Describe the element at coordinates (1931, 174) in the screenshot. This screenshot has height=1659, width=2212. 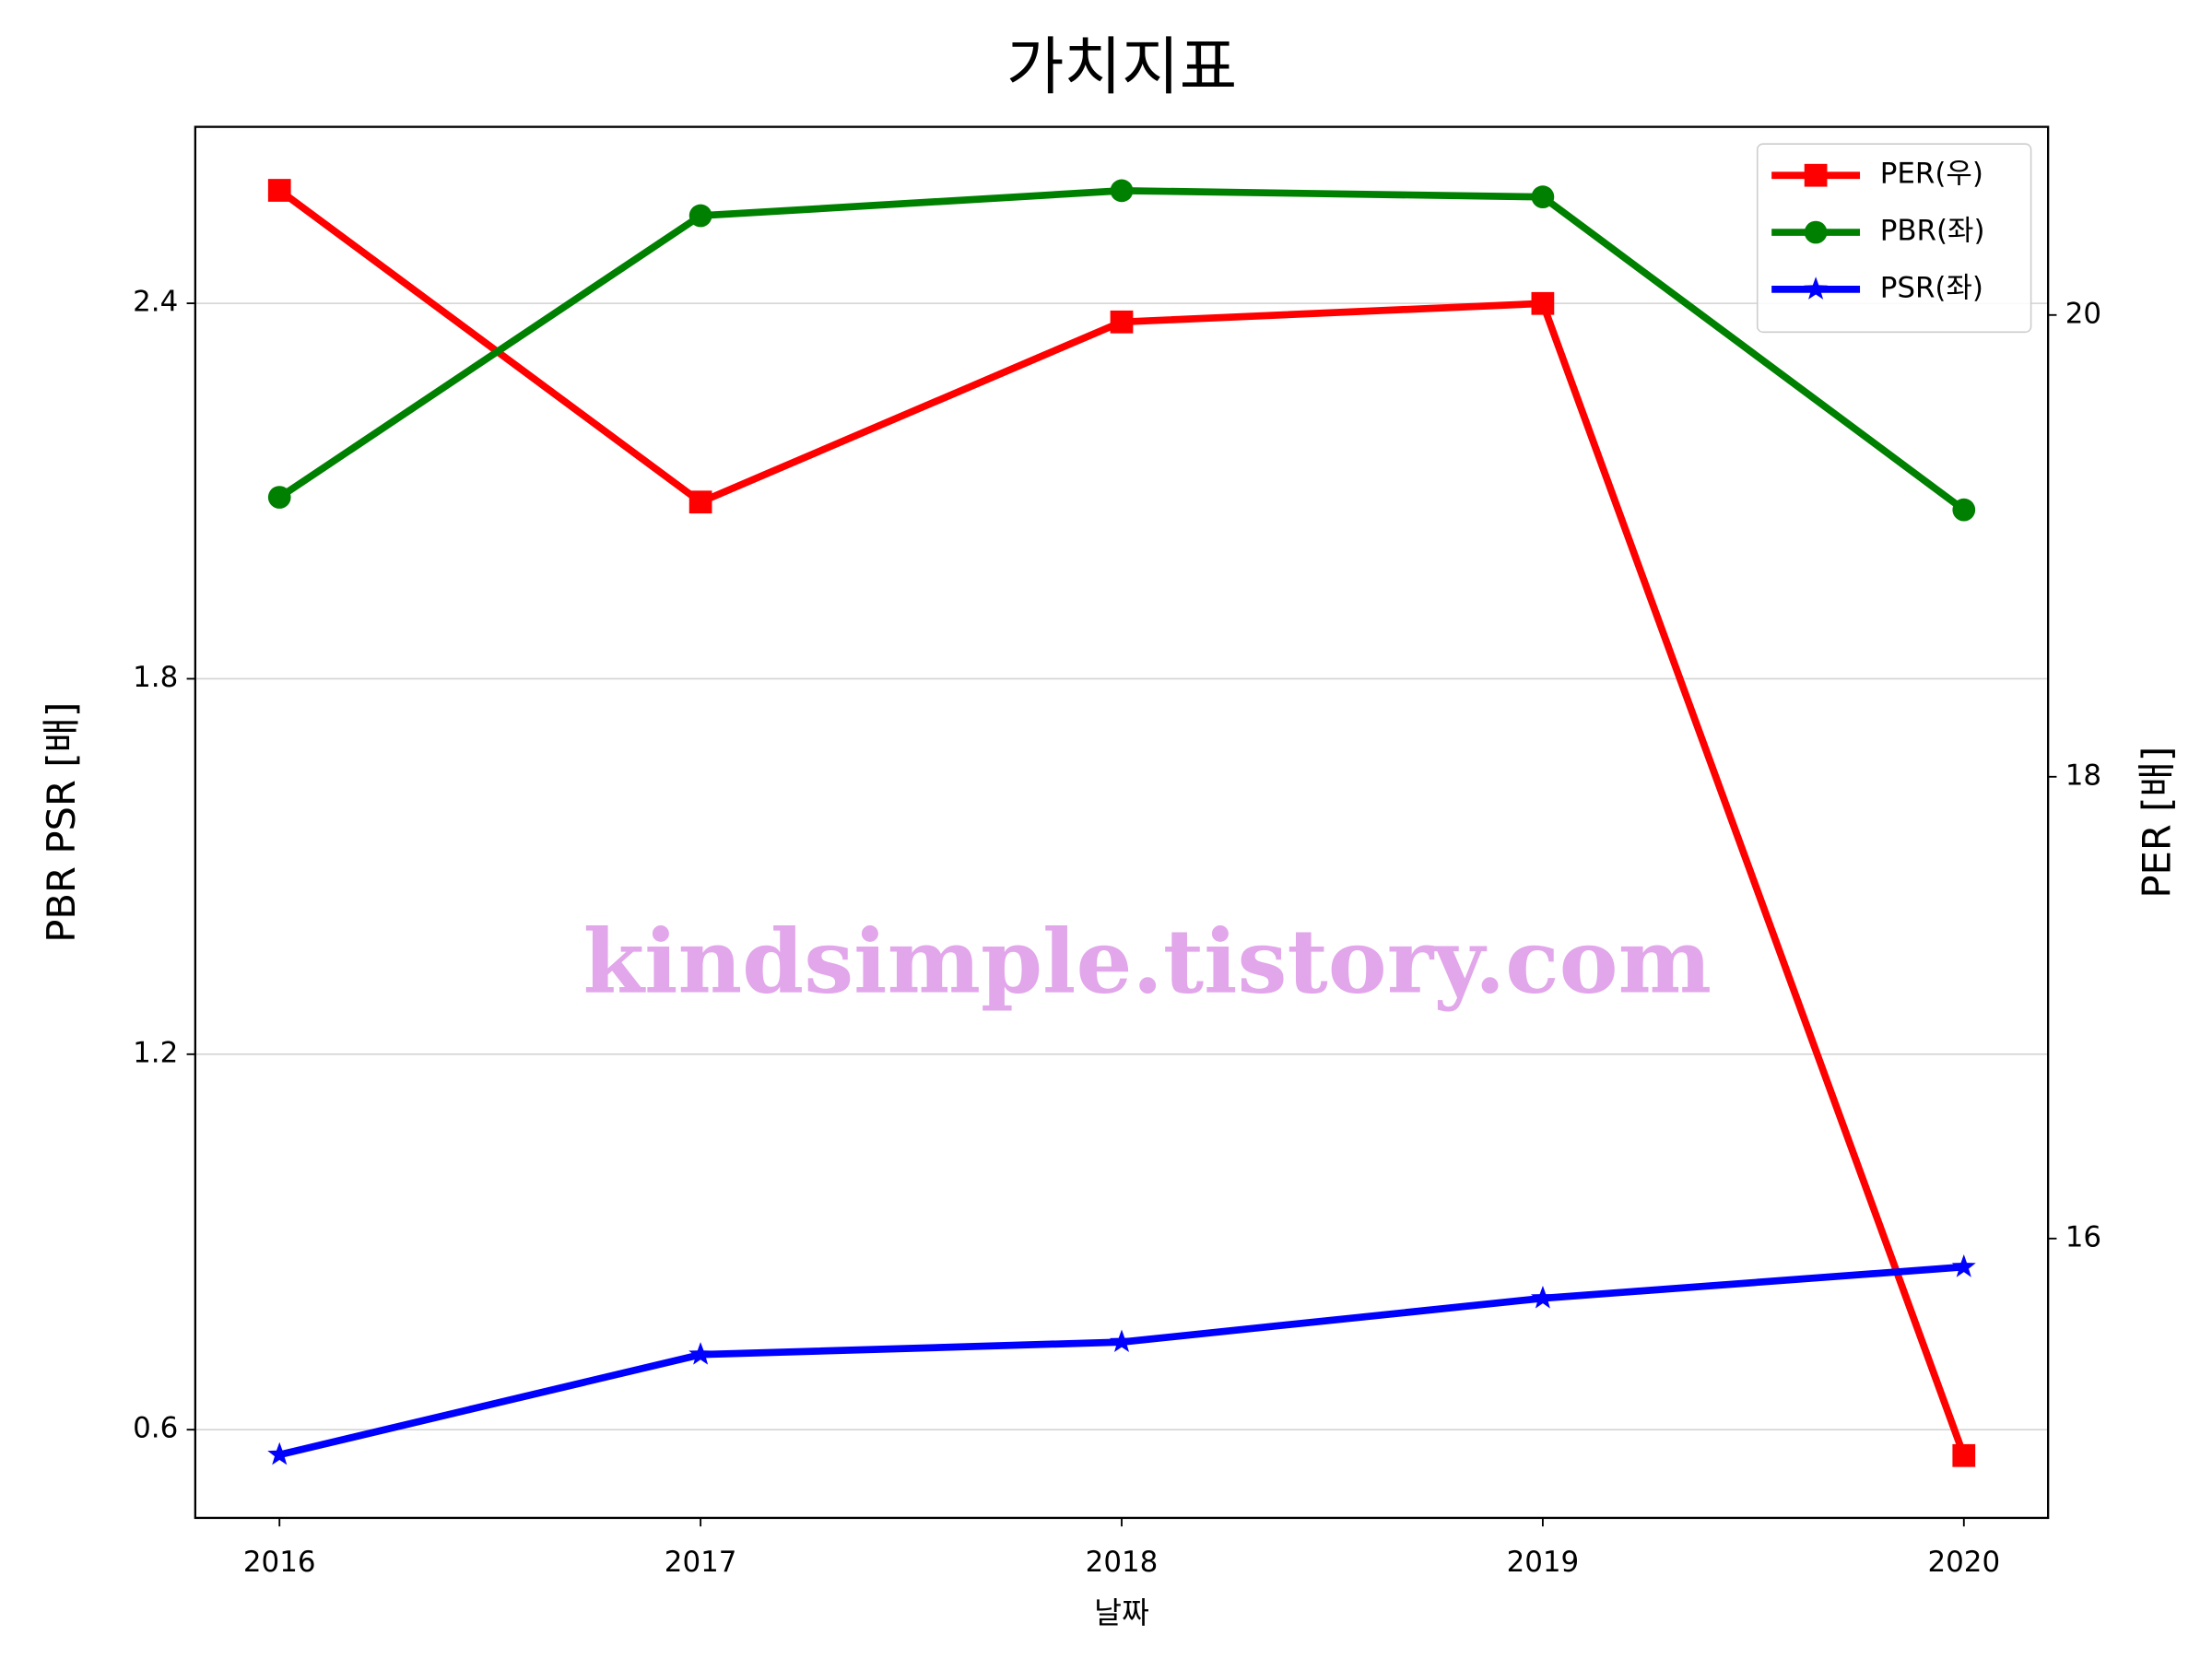
I see `legend-label: PER(우)` at that location.